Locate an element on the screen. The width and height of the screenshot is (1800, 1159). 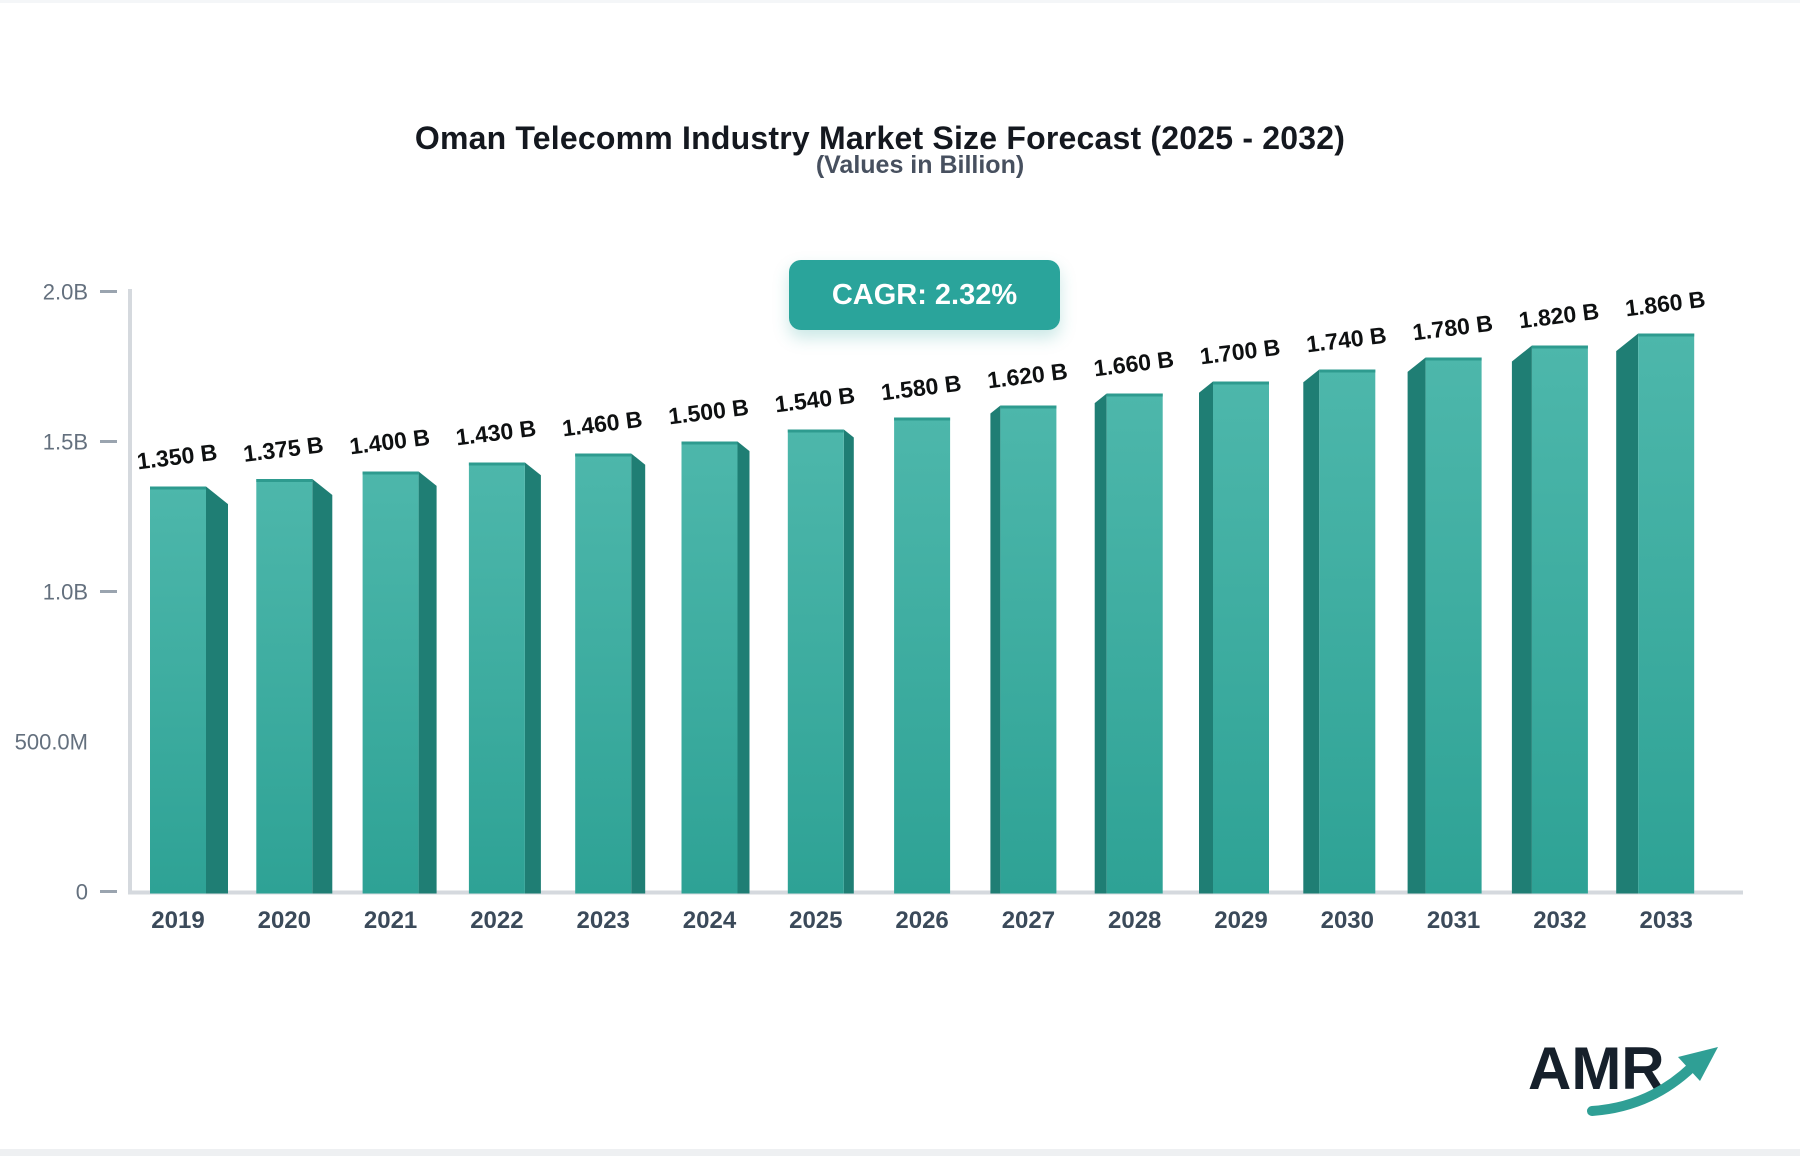
bar-2029 is located at coordinates (1234, 637).